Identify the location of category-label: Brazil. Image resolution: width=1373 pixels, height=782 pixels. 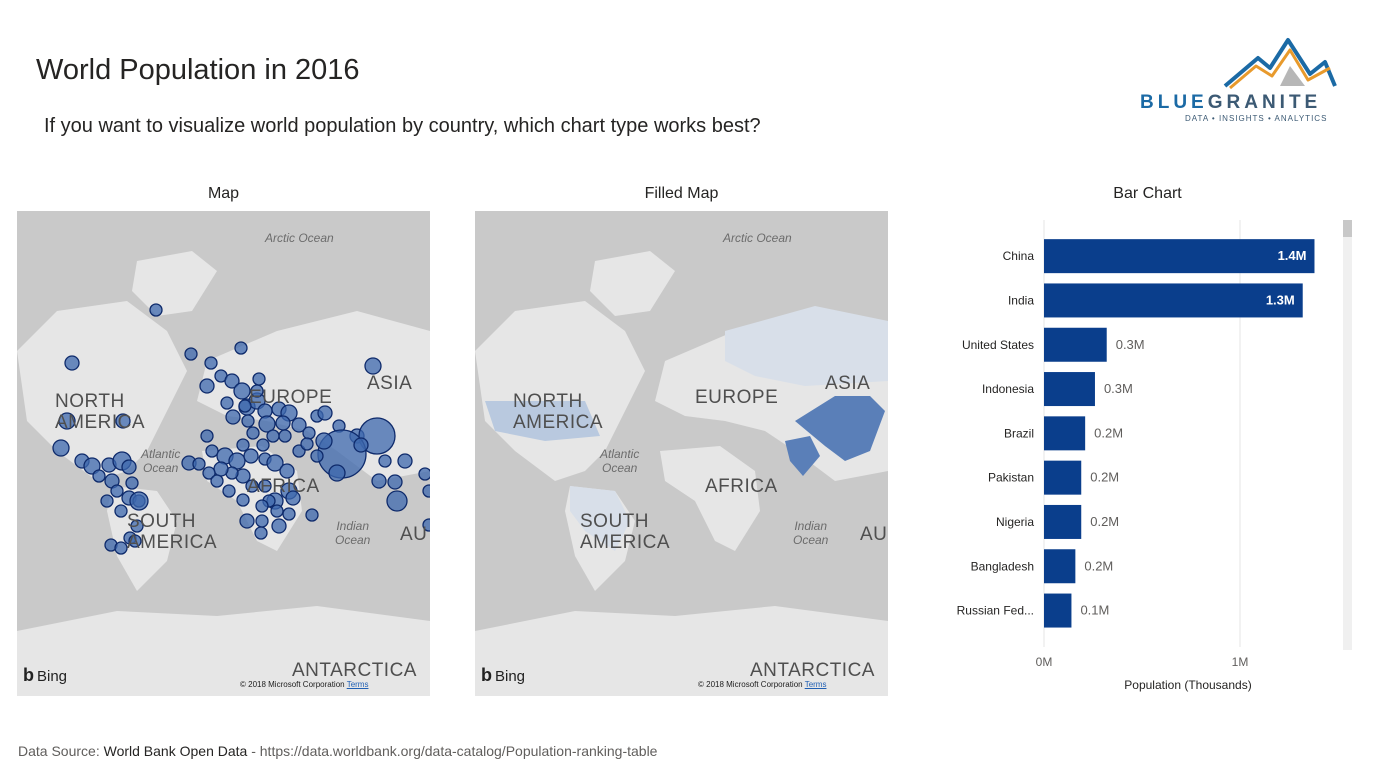
(1019, 433).